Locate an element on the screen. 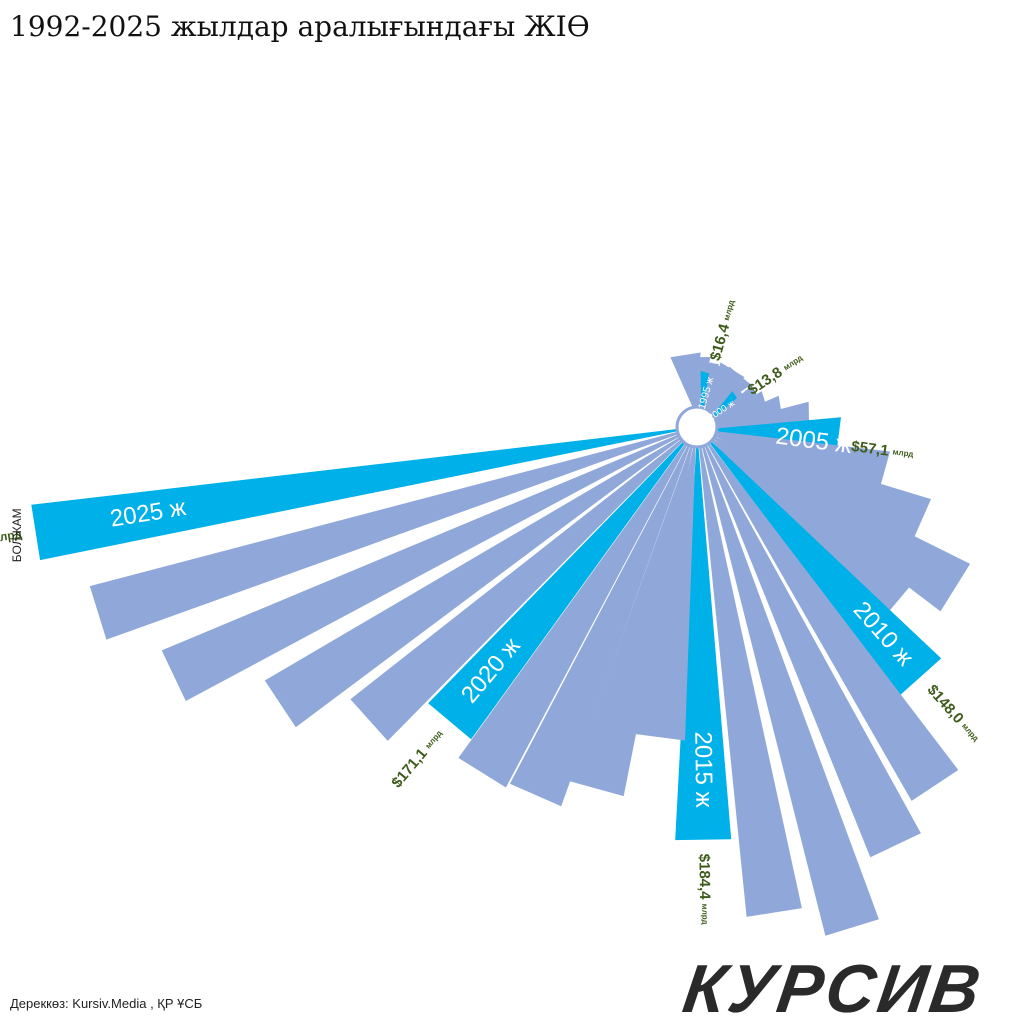 This screenshot has height=1028, width=1024. bar-2013 is located at coordinates (790, 690).